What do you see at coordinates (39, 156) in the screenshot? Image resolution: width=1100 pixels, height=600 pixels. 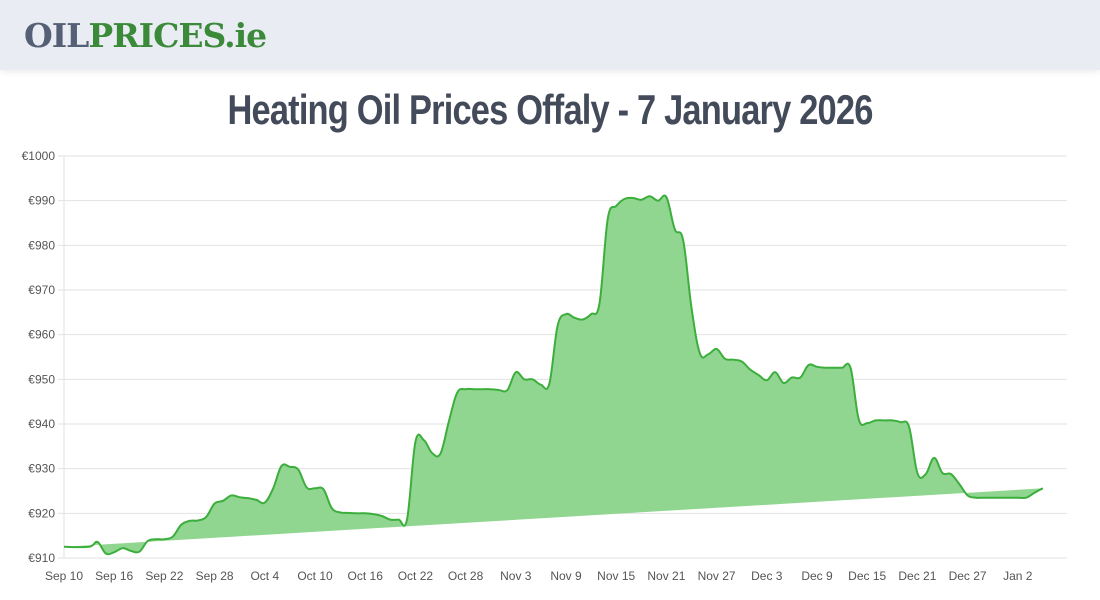 I see `y-tick-label: €1000` at bounding box center [39, 156].